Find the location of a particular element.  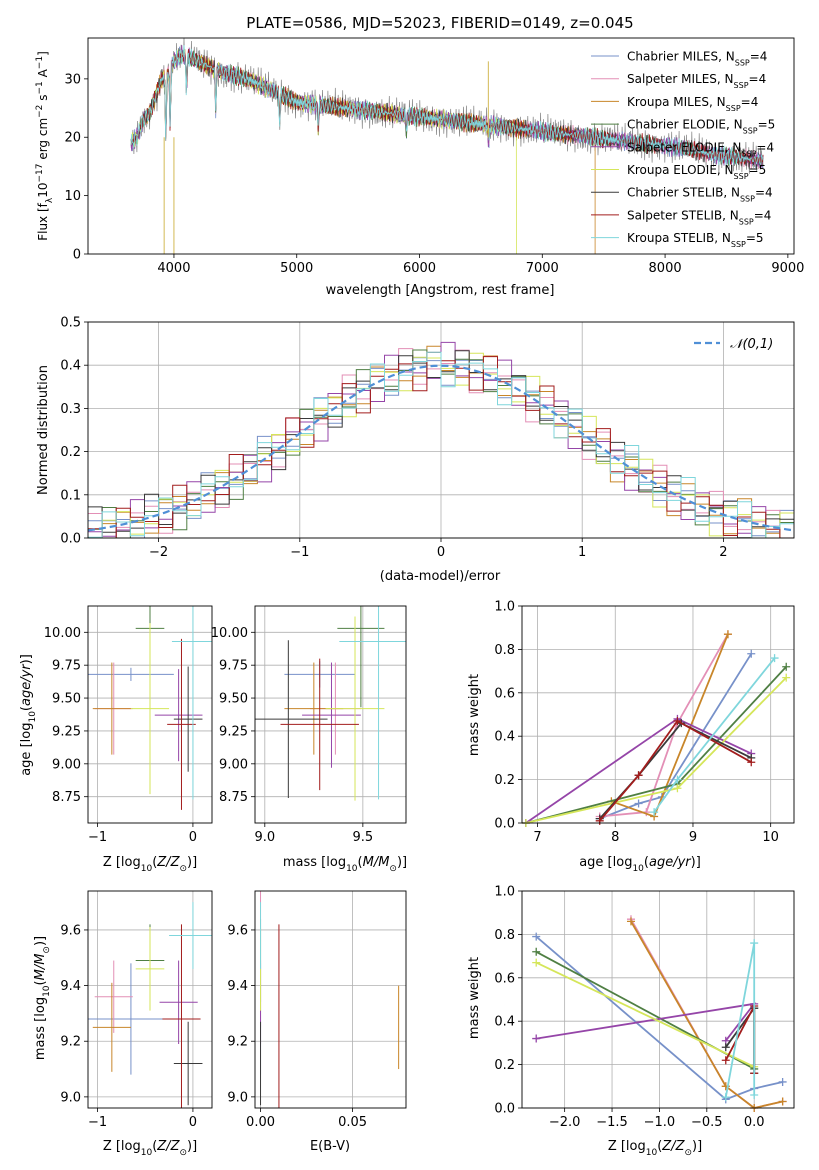

legend-entry-gauss: 𝒩(0,1) is located at coordinates (751, 344).